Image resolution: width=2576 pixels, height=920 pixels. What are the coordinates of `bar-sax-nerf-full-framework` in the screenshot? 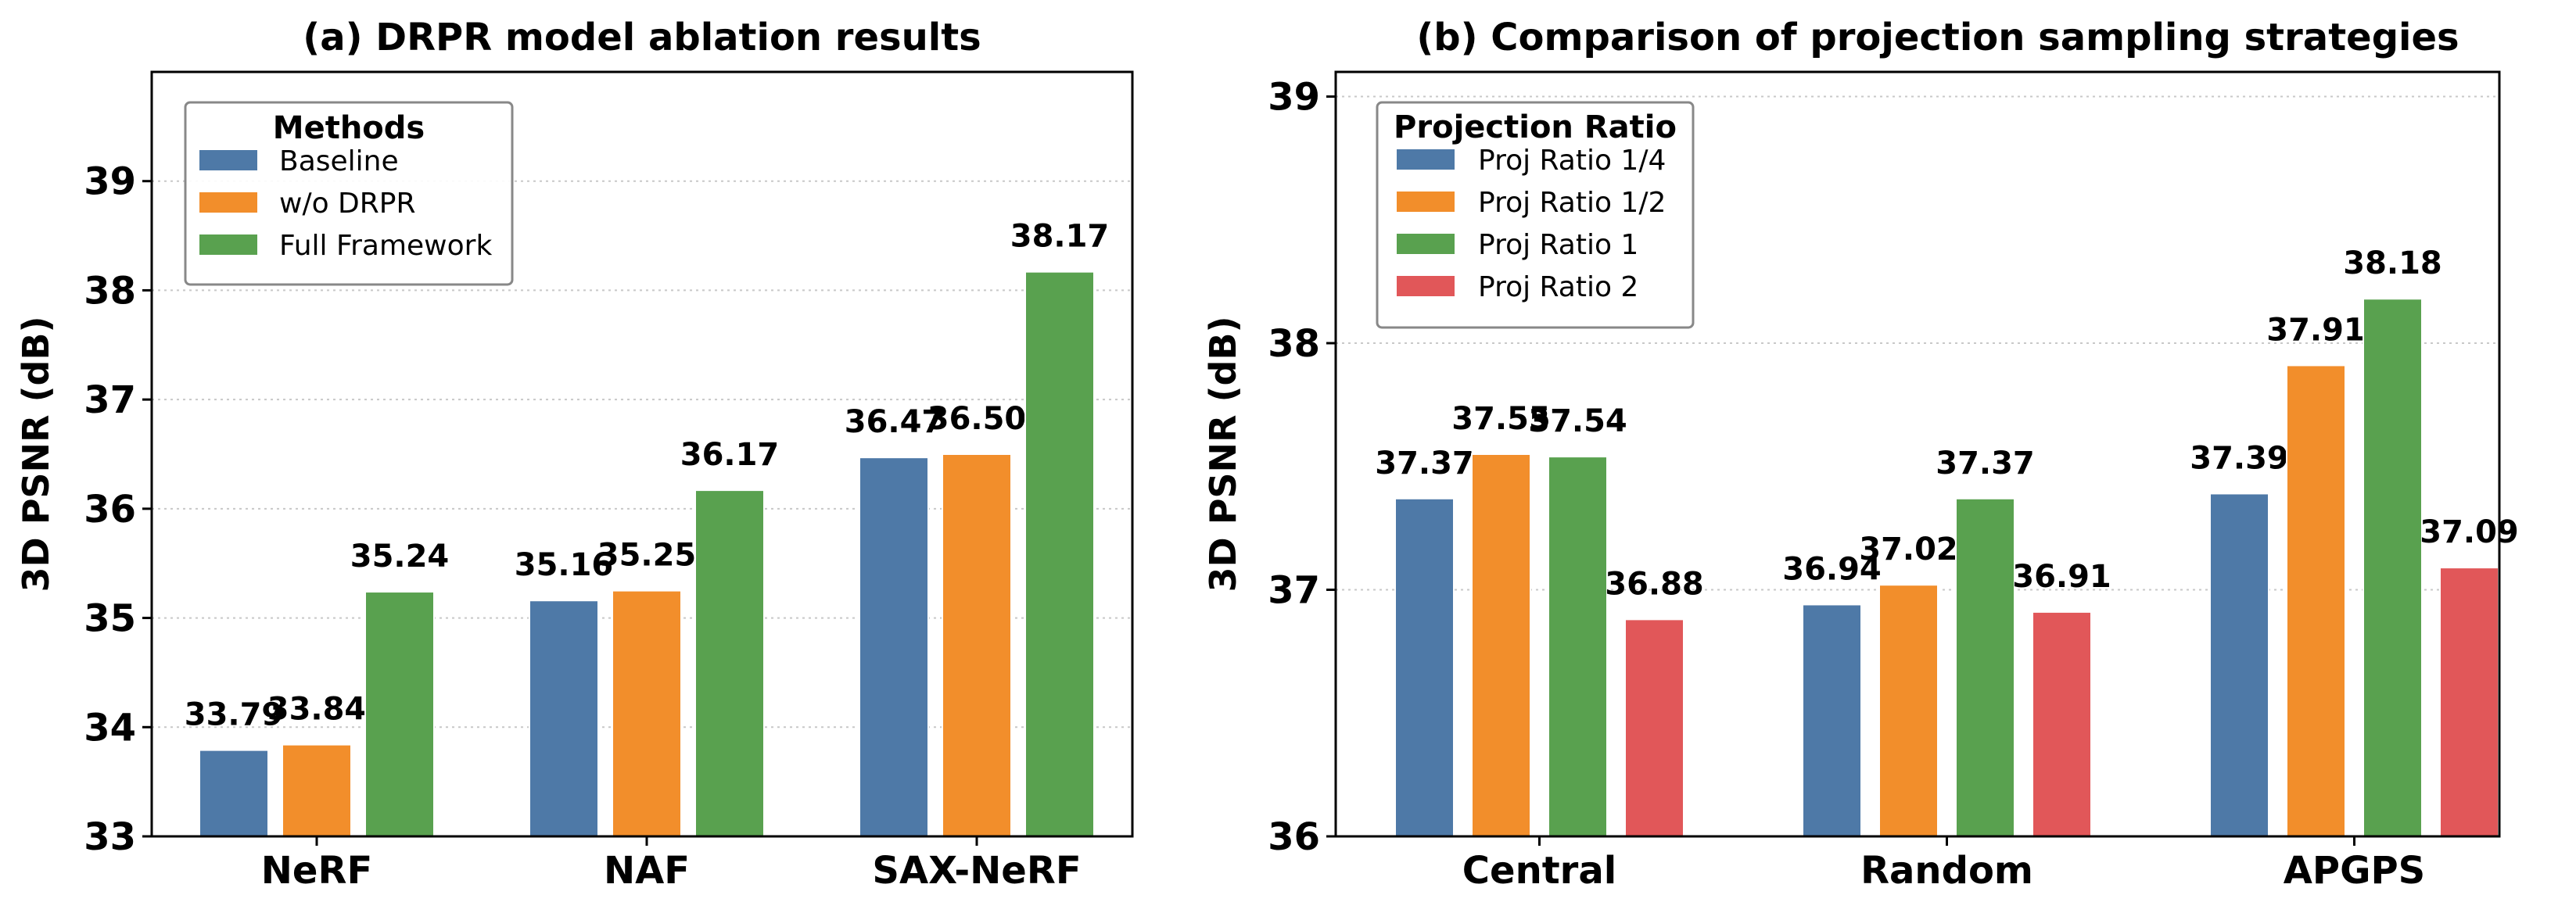 It's located at (1059, 554).